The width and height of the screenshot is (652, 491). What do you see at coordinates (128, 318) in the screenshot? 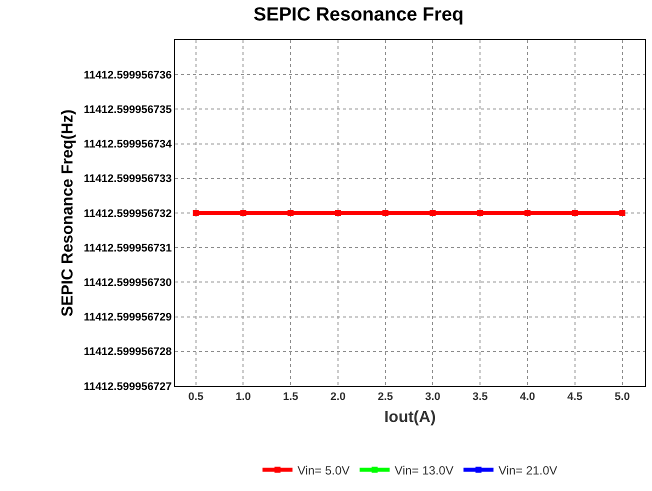
I see `y-tick-label: 11412.599956729` at bounding box center [128, 318].